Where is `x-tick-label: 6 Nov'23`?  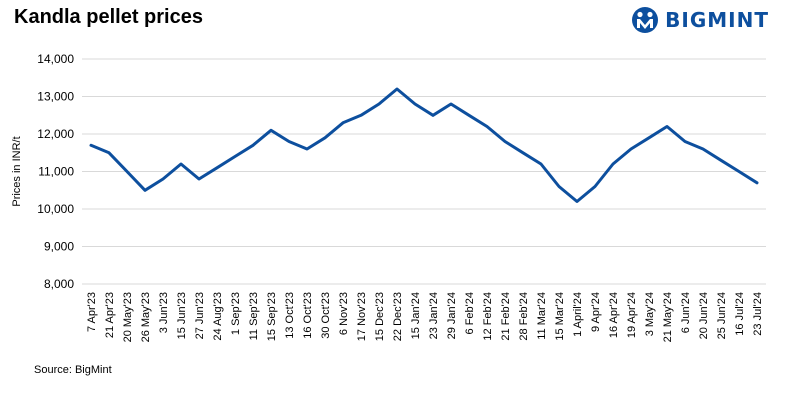 x-tick-label: 6 Nov'23 is located at coordinates (344, 313).